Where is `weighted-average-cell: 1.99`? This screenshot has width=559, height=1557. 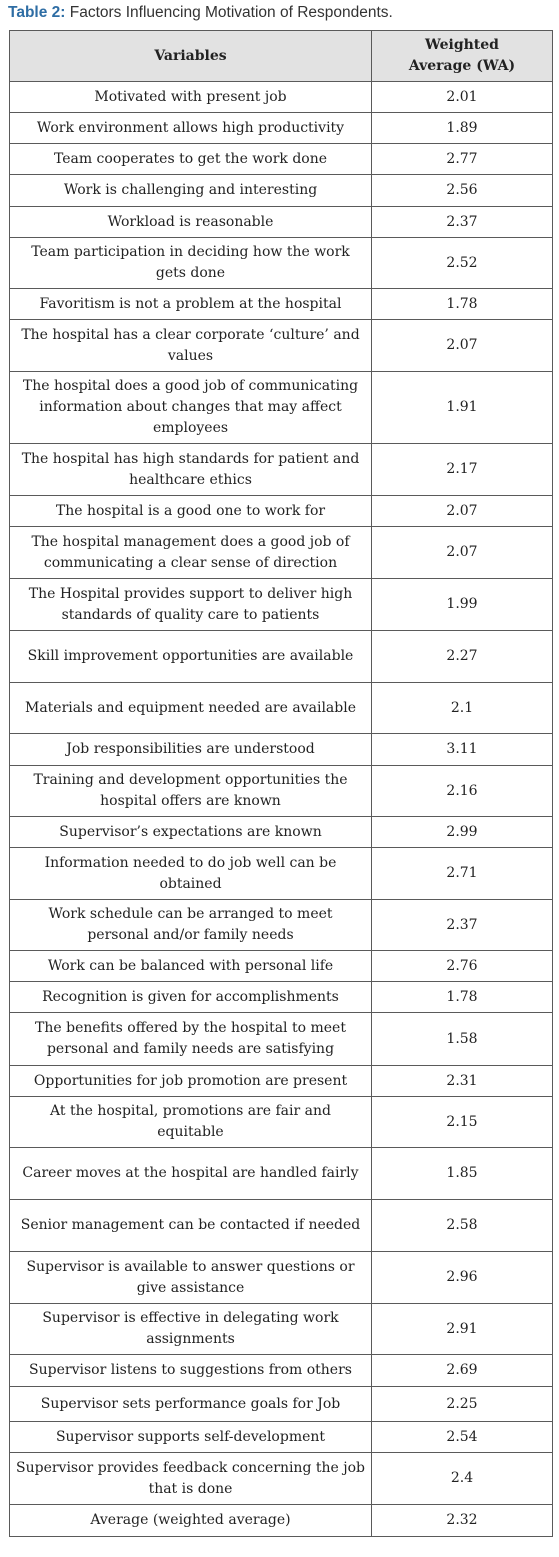 weighted-average-cell: 1.99 is located at coordinates (462, 604).